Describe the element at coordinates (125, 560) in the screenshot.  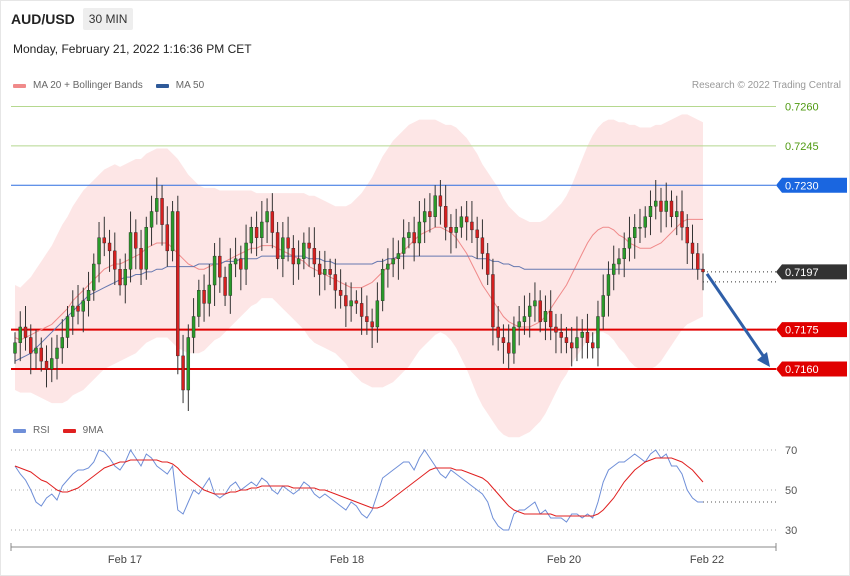
I see `time-tick-label: Feb 17` at that location.